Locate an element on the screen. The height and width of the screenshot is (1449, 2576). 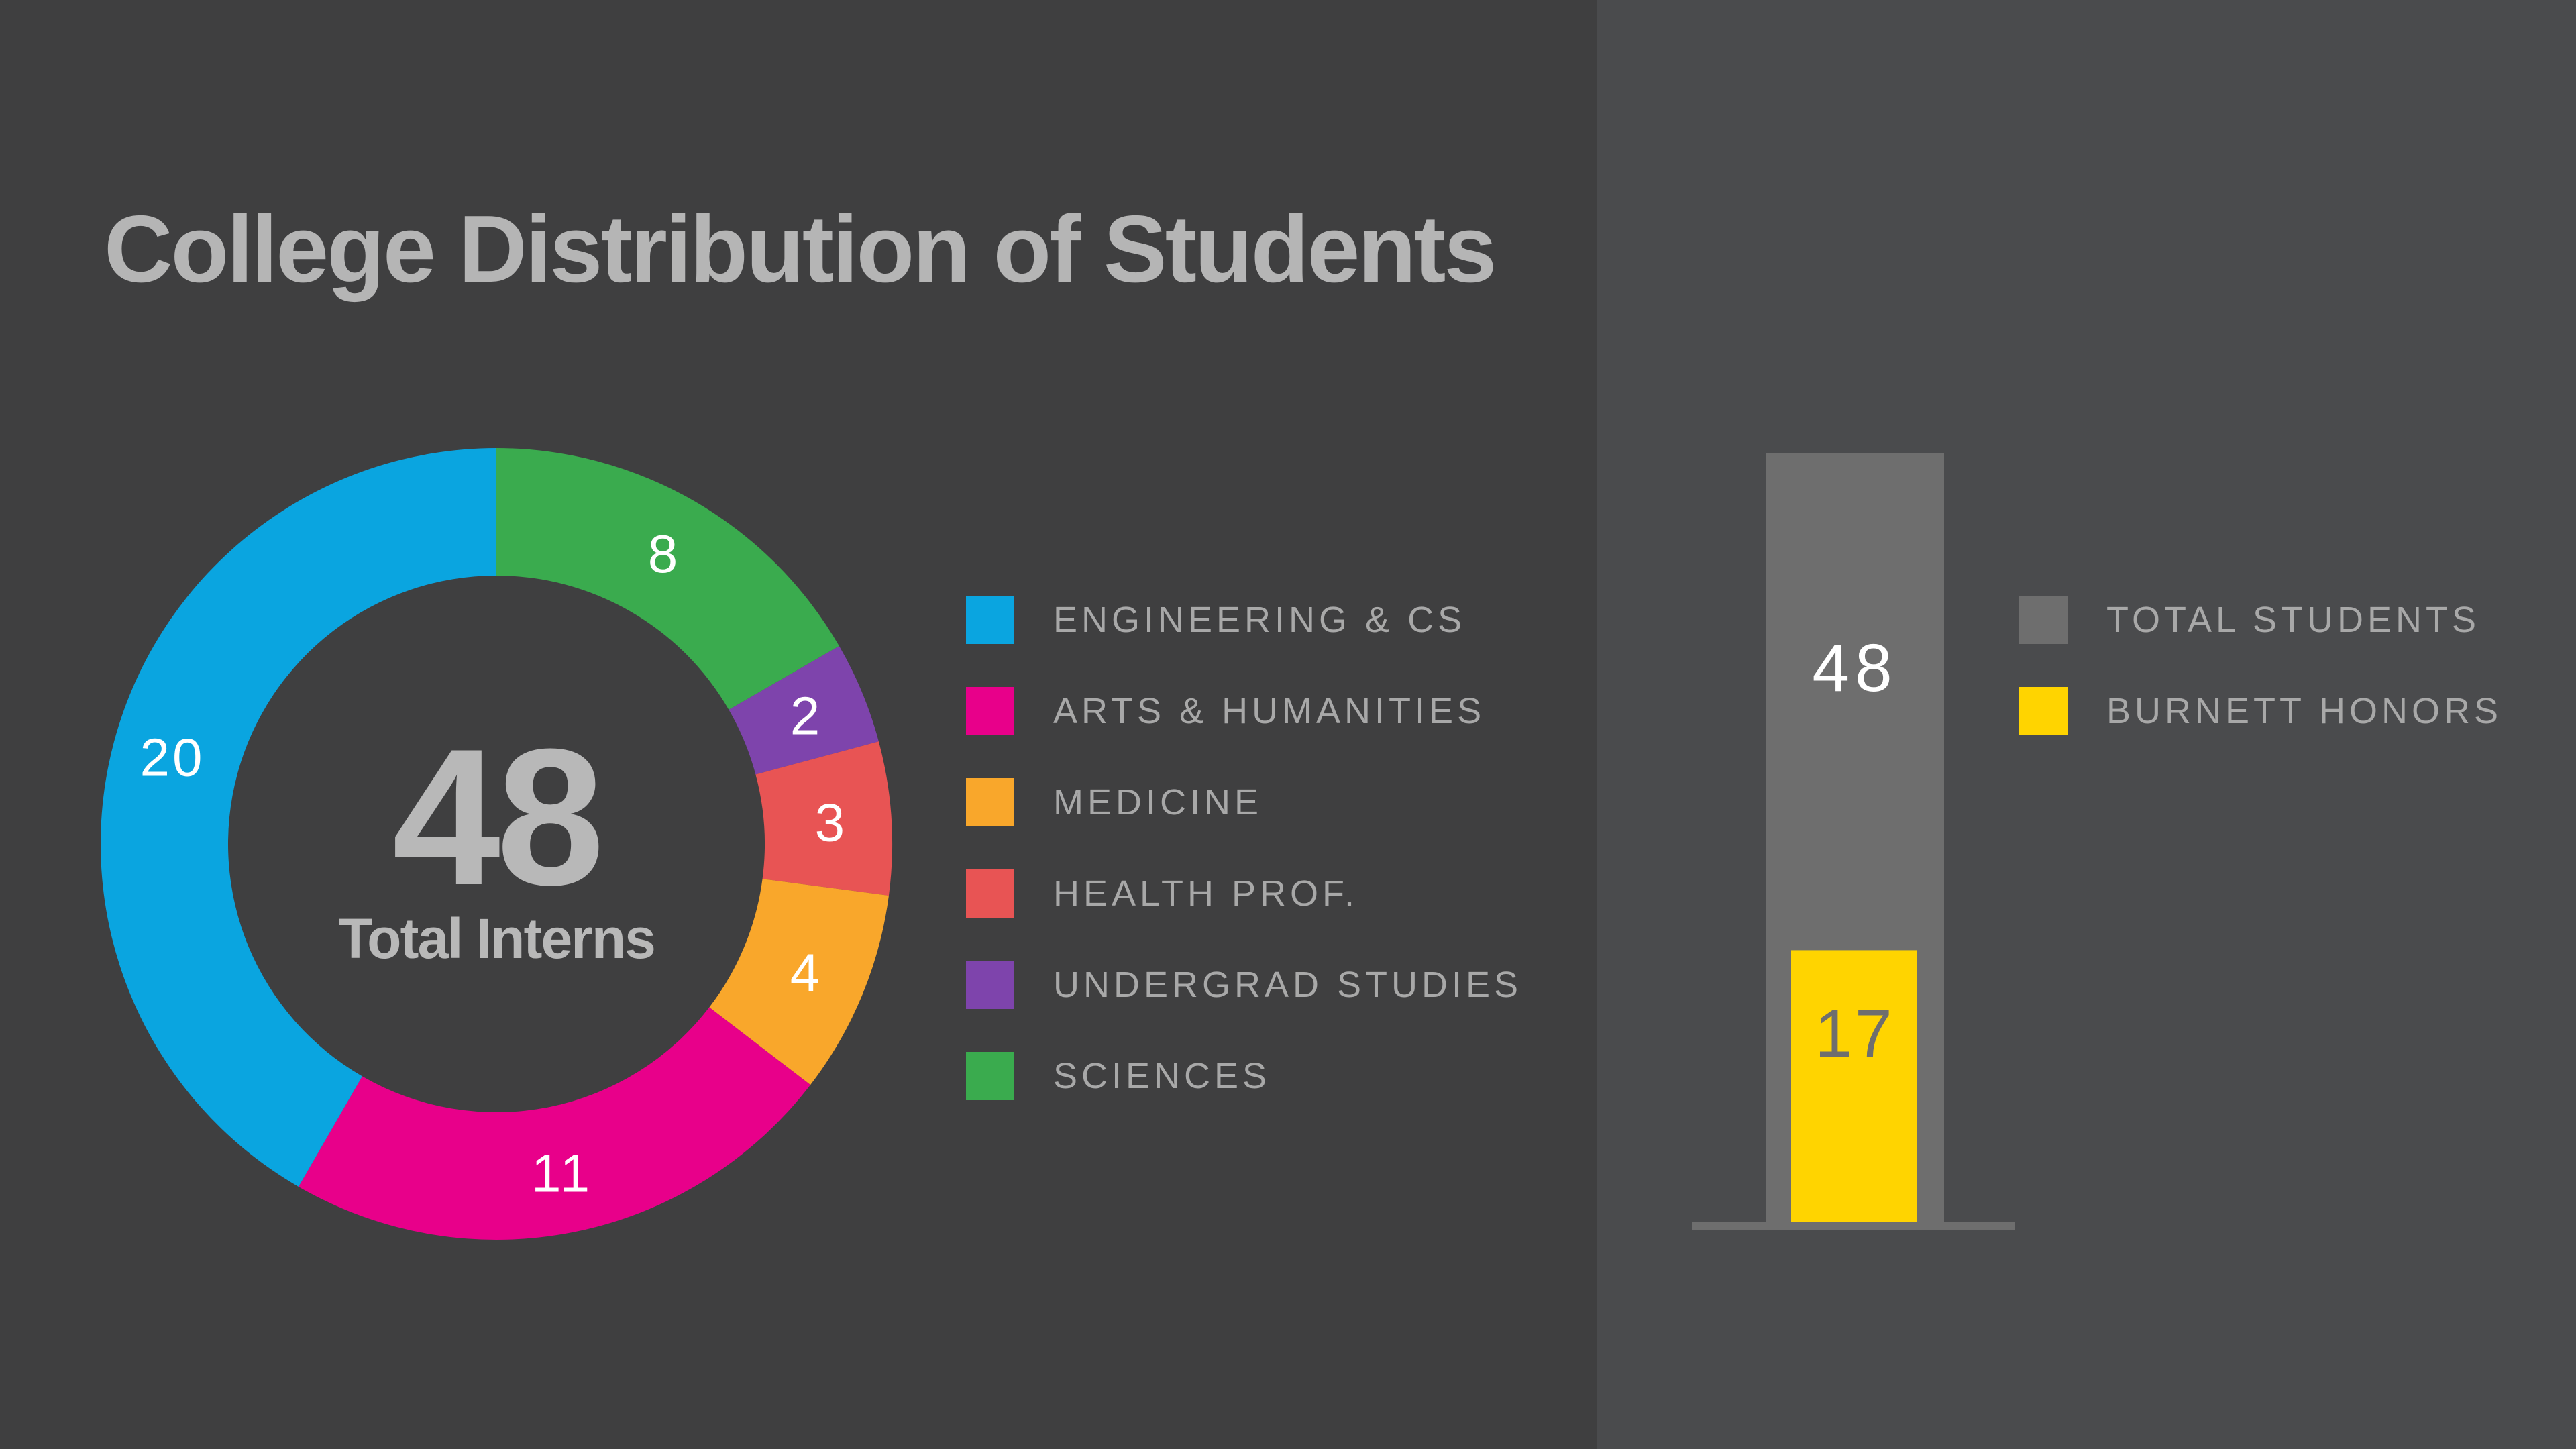
legend-swatch-arts-and-humanities is located at coordinates (990, 711).